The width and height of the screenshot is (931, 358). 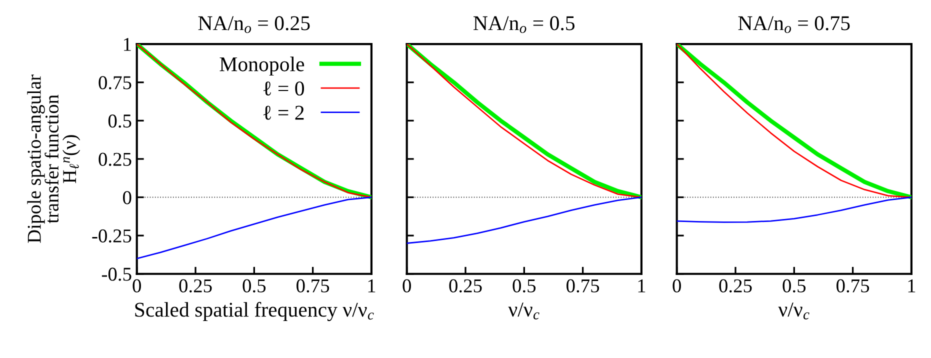 What do you see at coordinates (262, 66) in the screenshot?
I see `legend-label: Monopole` at bounding box center [262, 66].